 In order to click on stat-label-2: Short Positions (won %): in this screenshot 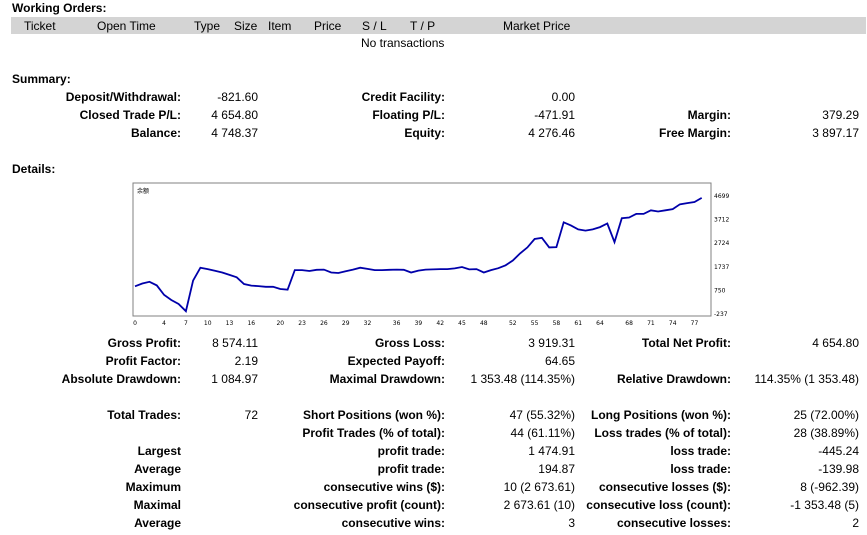, I will do `click(374, 415)`.